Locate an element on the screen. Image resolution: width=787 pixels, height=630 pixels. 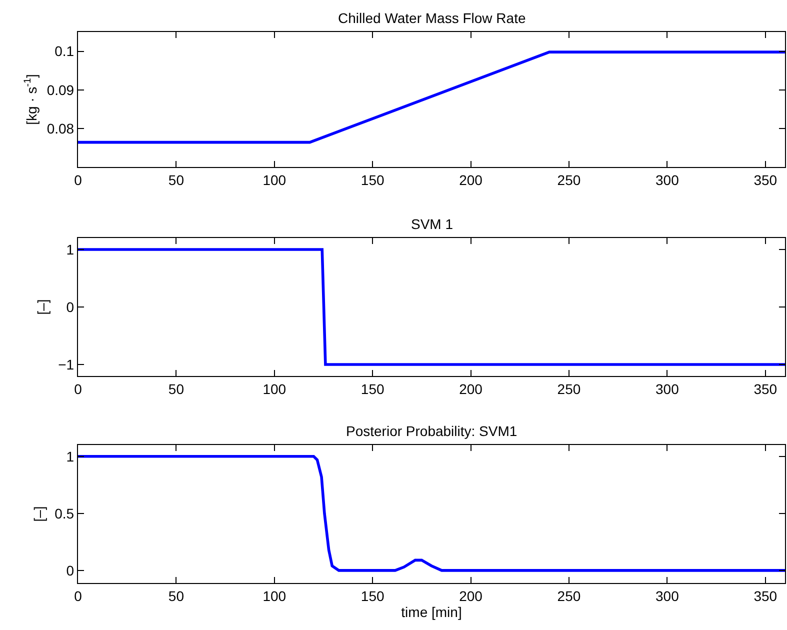
y-tick-label: 0.1 is located at coordinates (64, 51).